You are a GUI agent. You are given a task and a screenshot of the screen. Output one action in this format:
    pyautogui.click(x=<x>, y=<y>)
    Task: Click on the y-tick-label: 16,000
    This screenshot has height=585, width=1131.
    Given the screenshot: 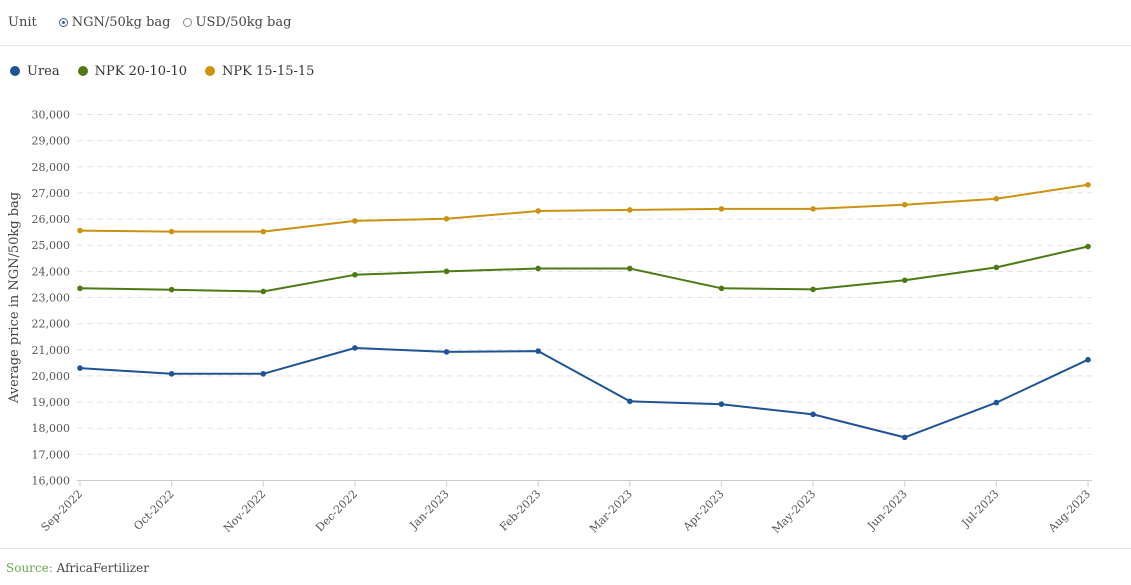 What is the action you would take?
    pyautogui.click(x=51, y=481)
    